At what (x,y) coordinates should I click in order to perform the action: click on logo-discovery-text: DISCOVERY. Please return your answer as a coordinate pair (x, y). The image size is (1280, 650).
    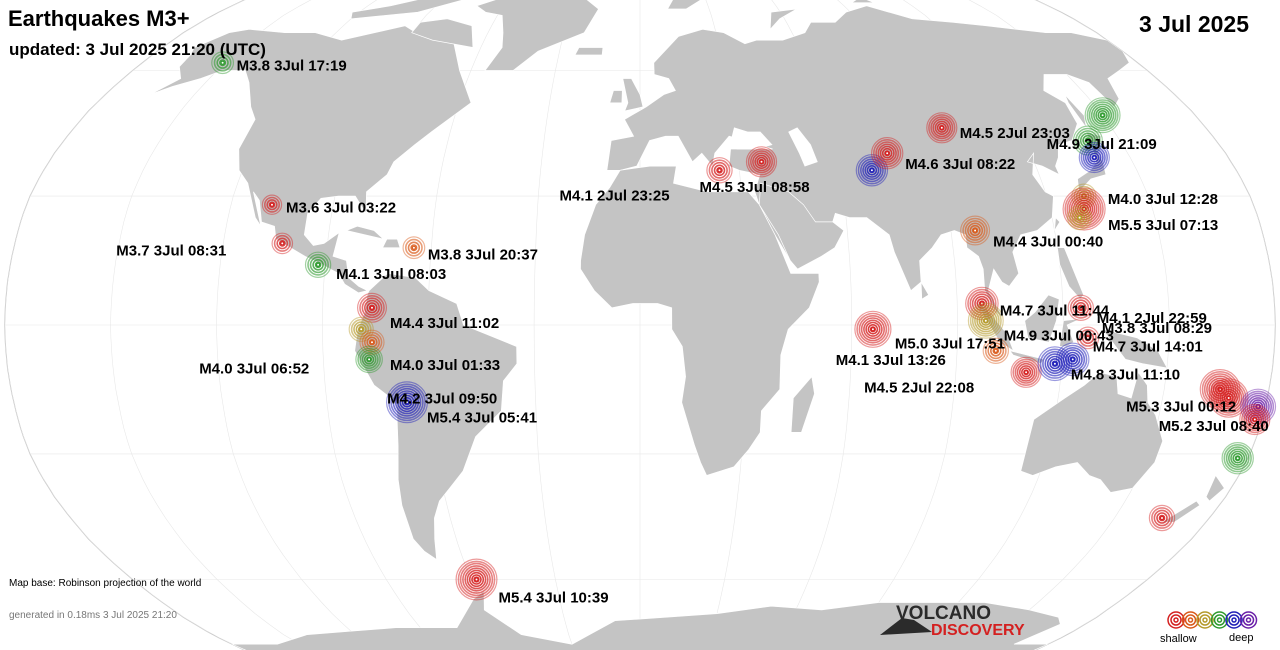
    Looking at the image, I should click on (978, 630).